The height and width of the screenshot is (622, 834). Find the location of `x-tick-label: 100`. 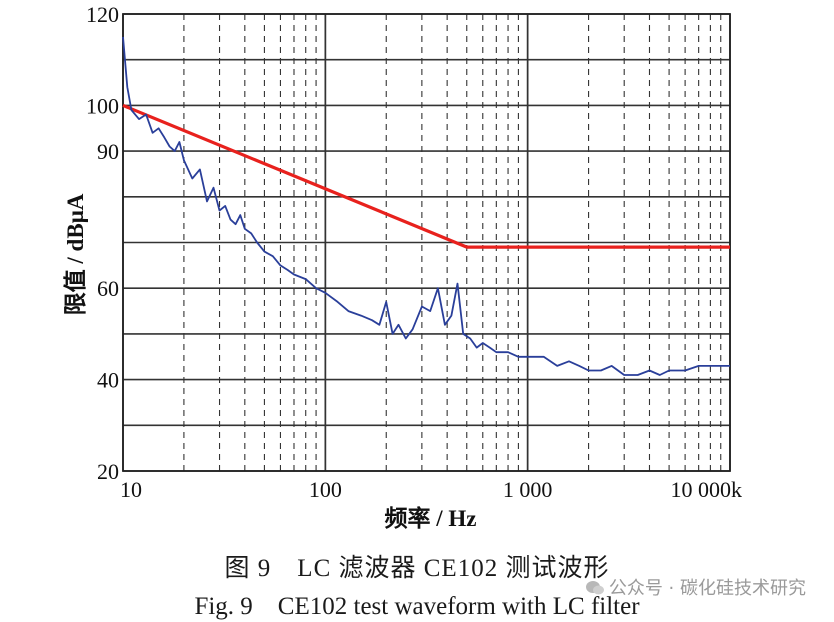

x-tick-label: 100 is located at coordinates (325, 489).